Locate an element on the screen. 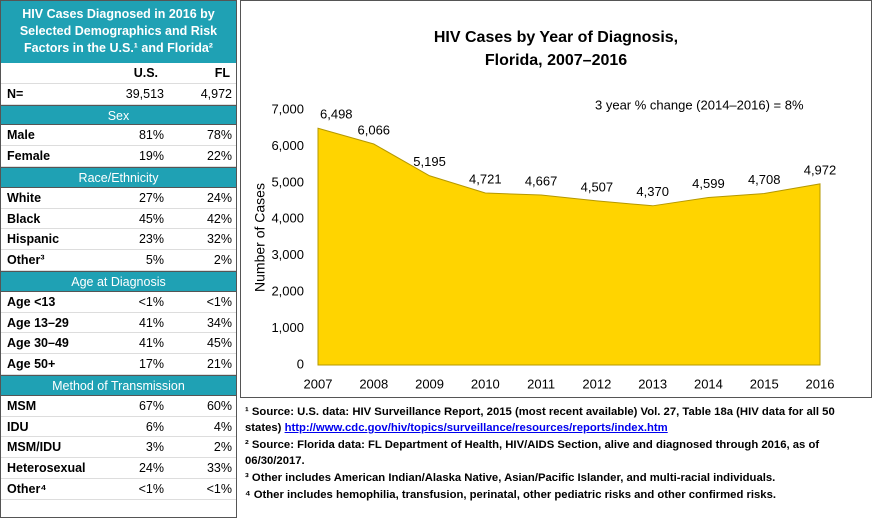 The image size is (879, 520). cell: 24% is located at coordinates (151, 468).